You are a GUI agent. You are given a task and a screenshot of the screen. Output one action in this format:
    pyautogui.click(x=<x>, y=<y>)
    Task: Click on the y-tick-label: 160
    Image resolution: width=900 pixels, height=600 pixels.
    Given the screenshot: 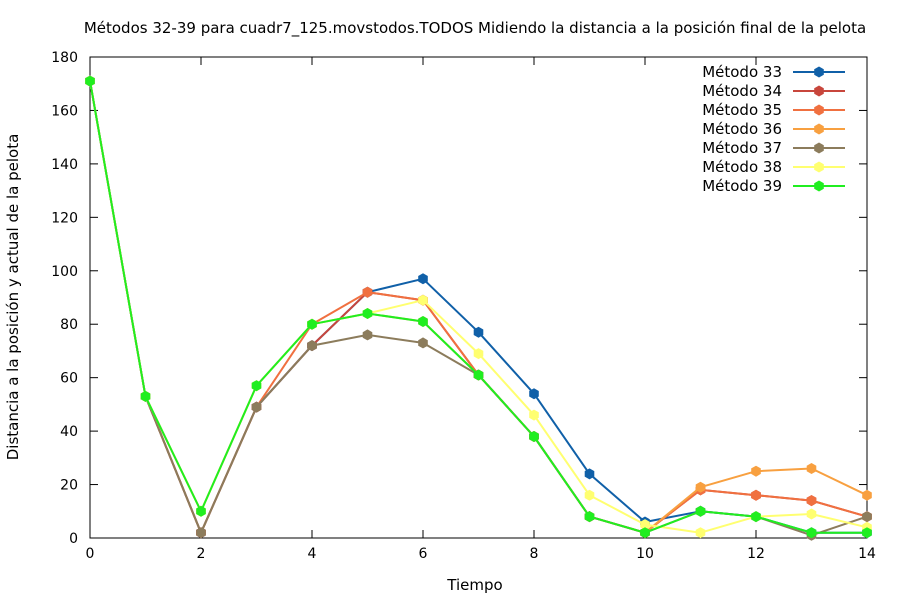 What is the action you would take?
    pyautogui.click(x=64, y=111)
    